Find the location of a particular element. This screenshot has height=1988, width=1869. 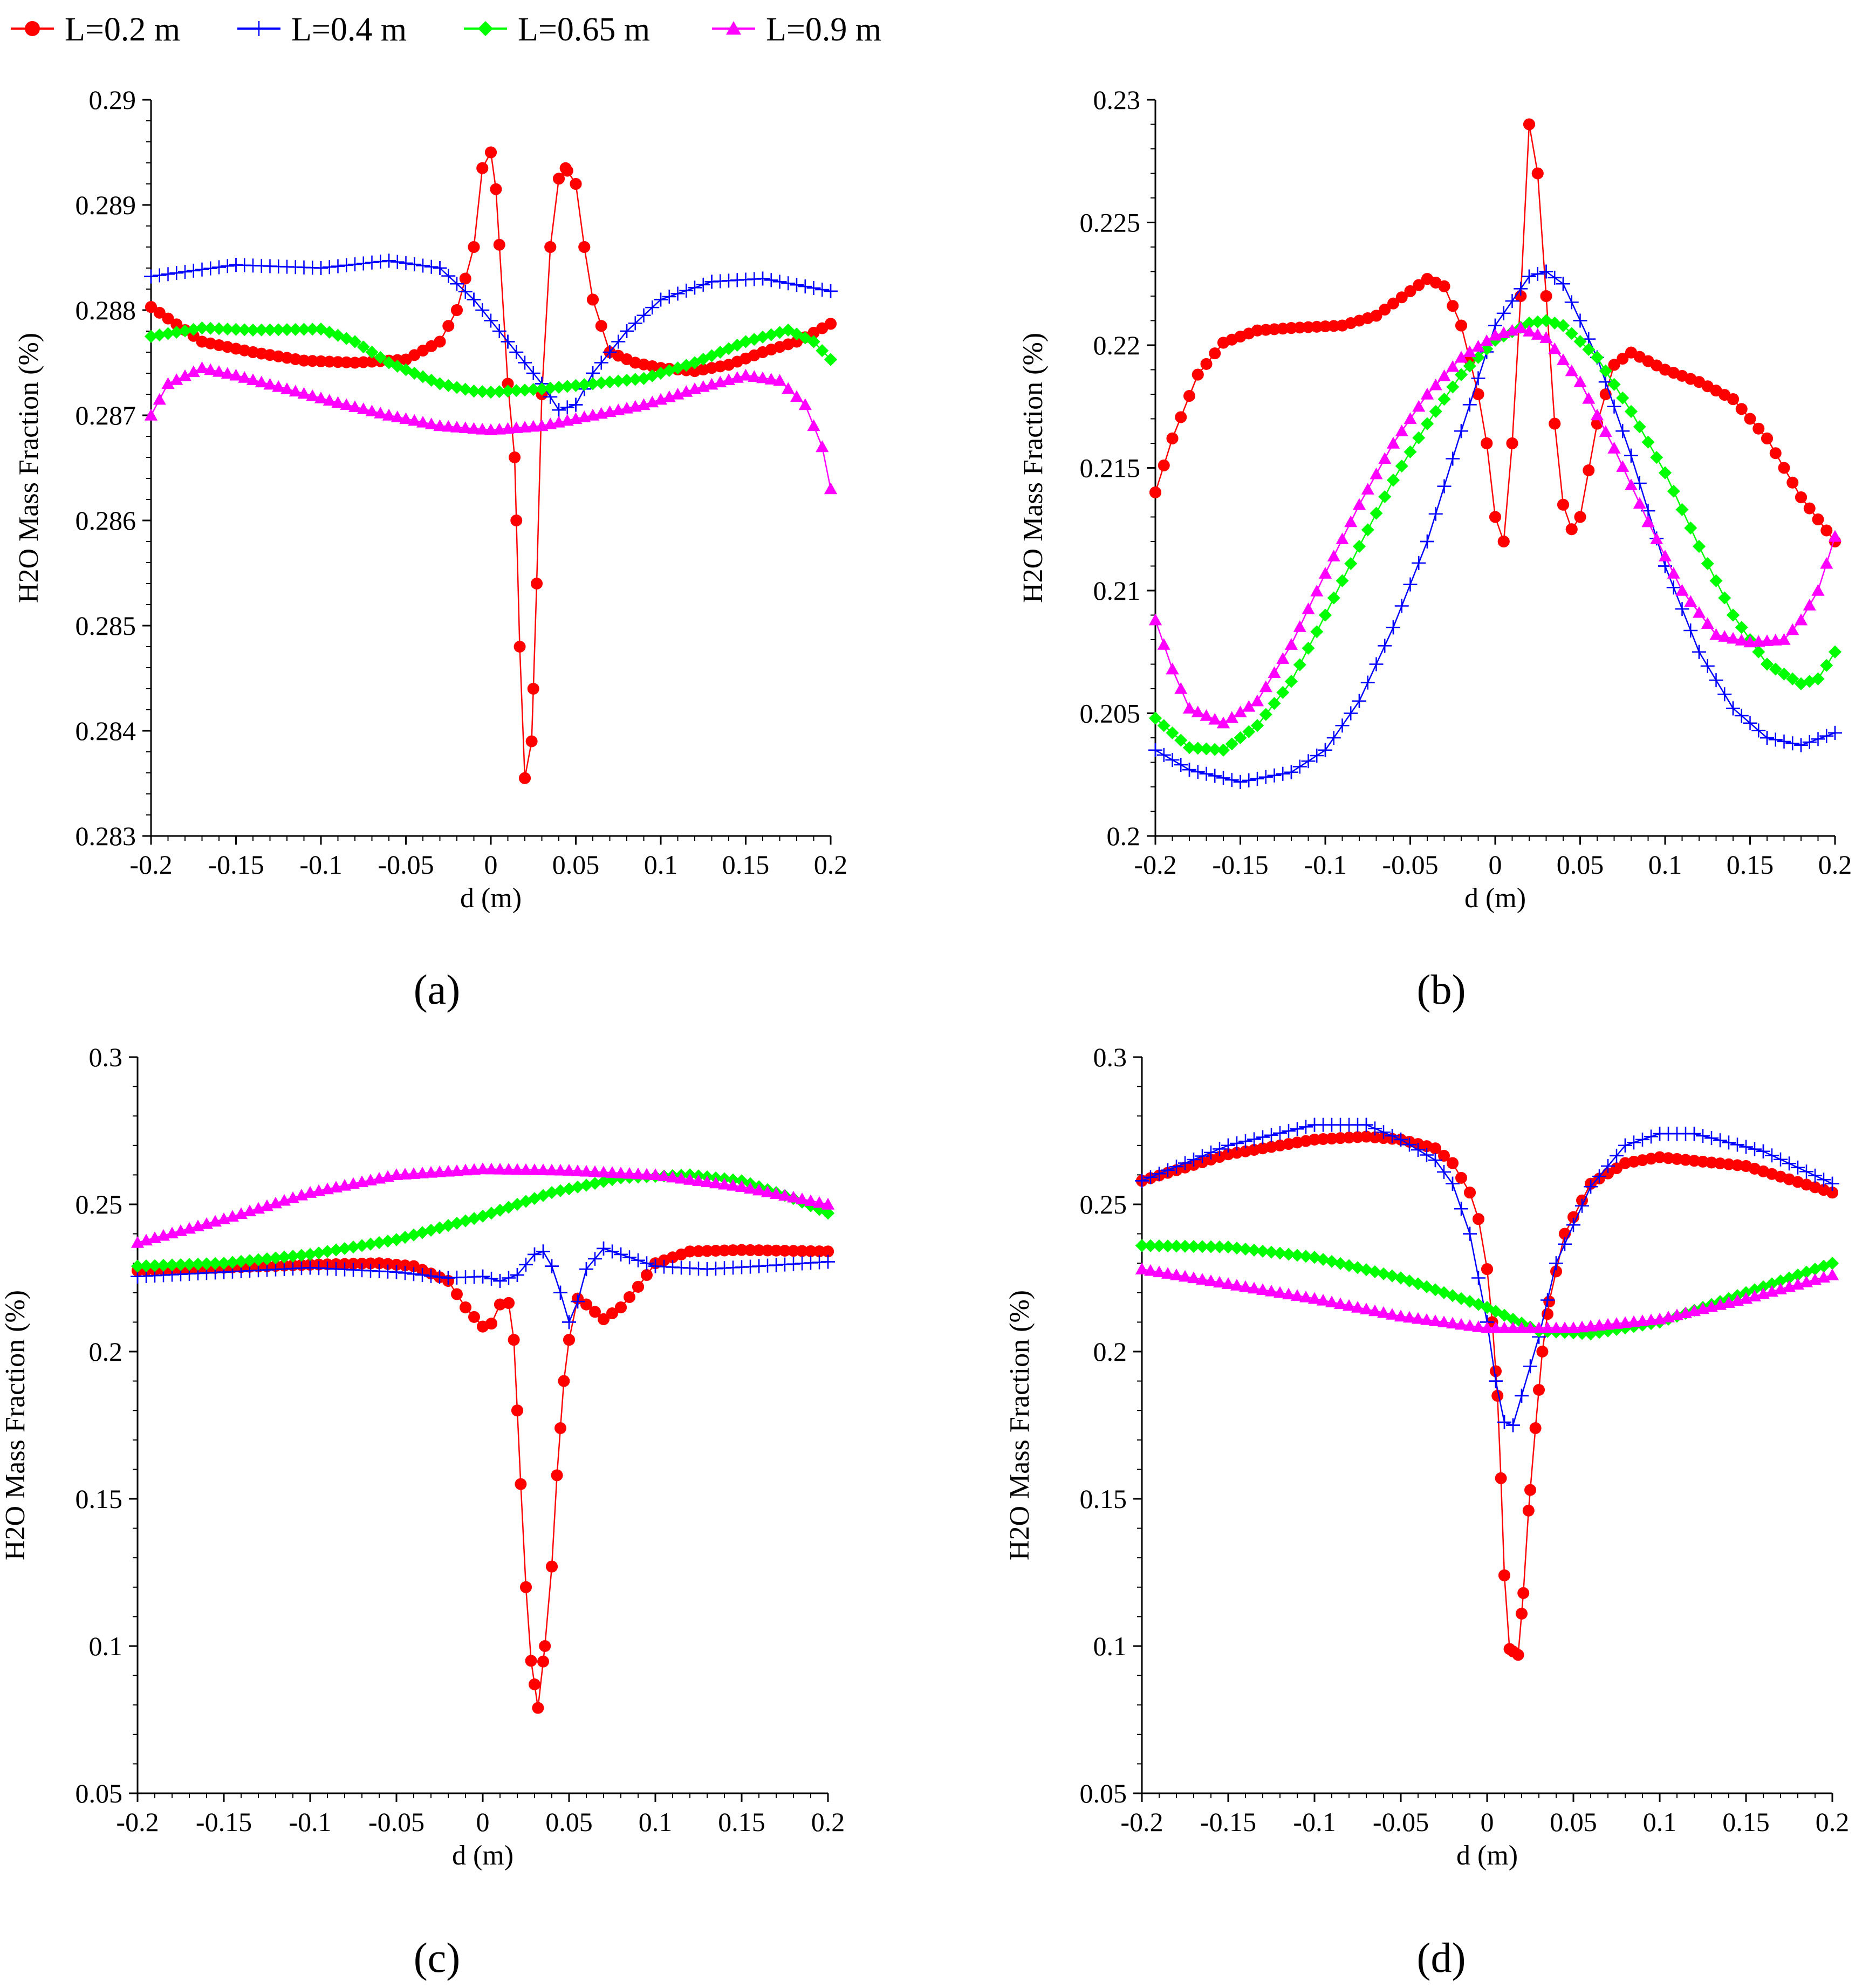

x-tick-label: -0.15 is located at coordinates (1240, 864).